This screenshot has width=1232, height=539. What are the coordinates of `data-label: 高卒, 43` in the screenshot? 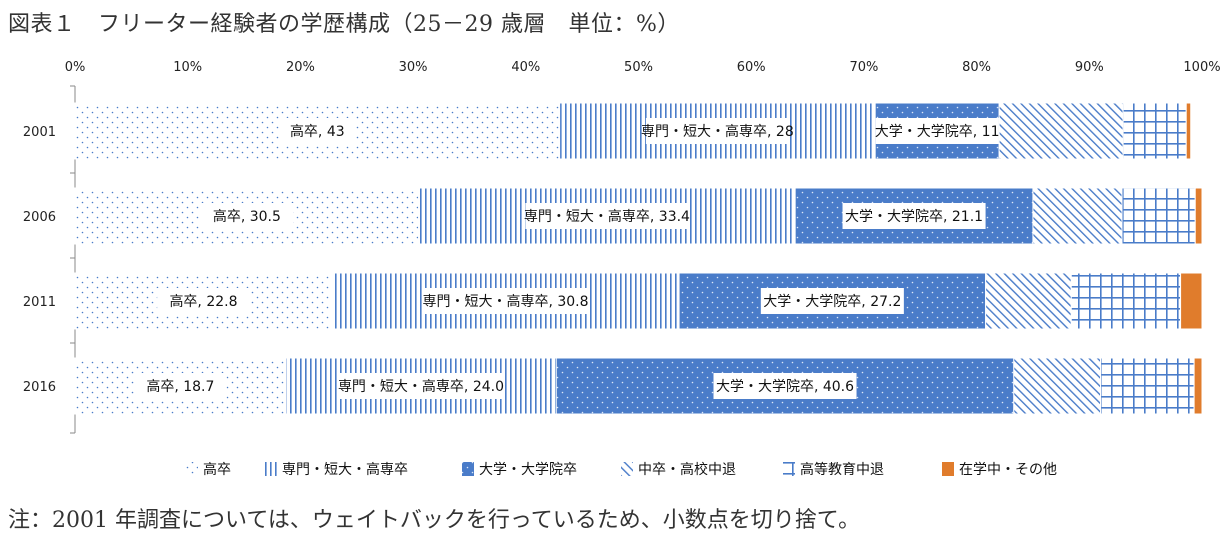 It's located at (317, 131).